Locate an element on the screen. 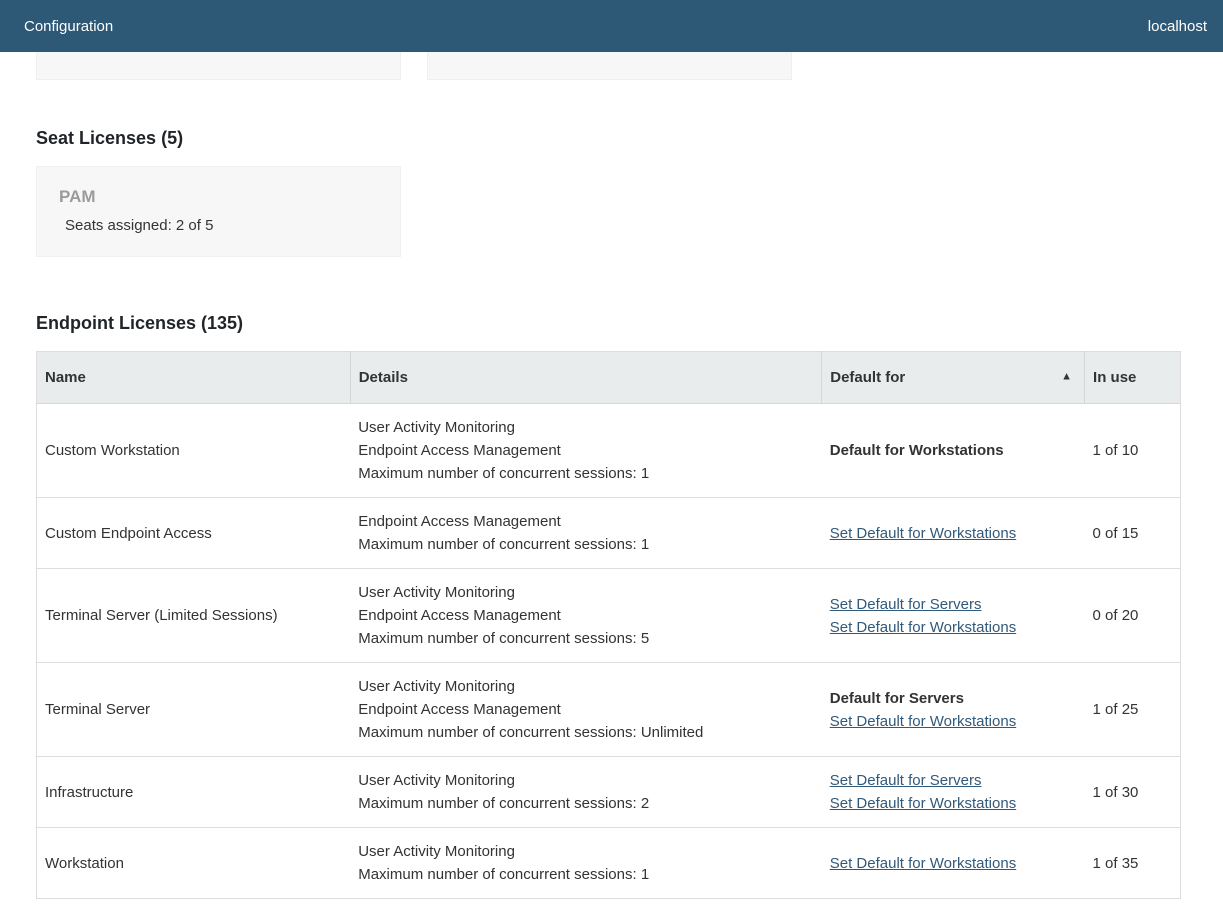  cutoff-cards-row is located at coordinates (629, 66).